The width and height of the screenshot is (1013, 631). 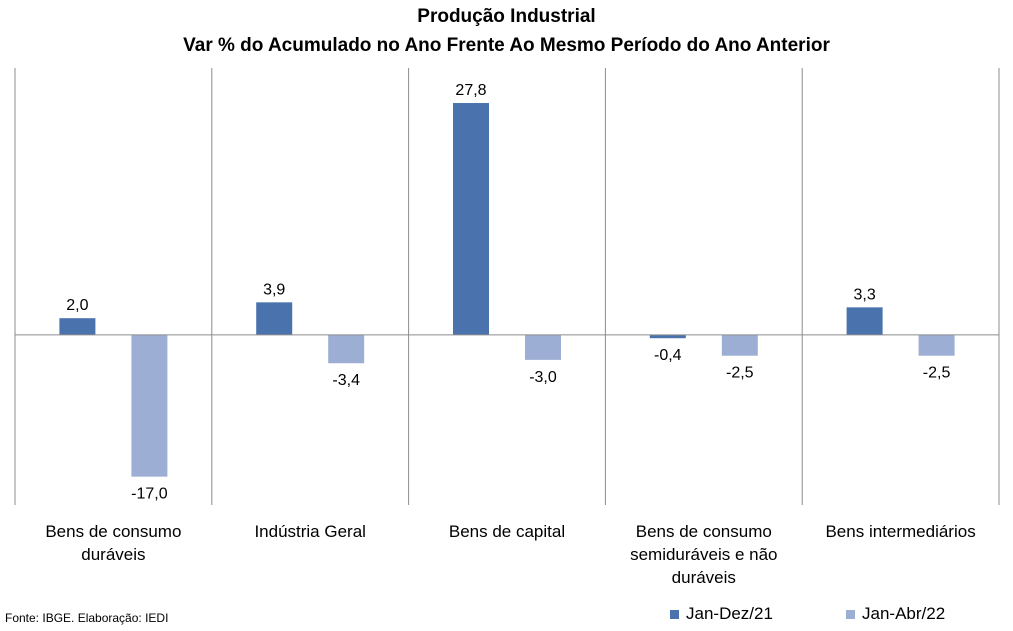 What do you see at coordinates (668, 355) in the screenshot?
I see `data-label: -0,4` at bounding box center [668, 355].